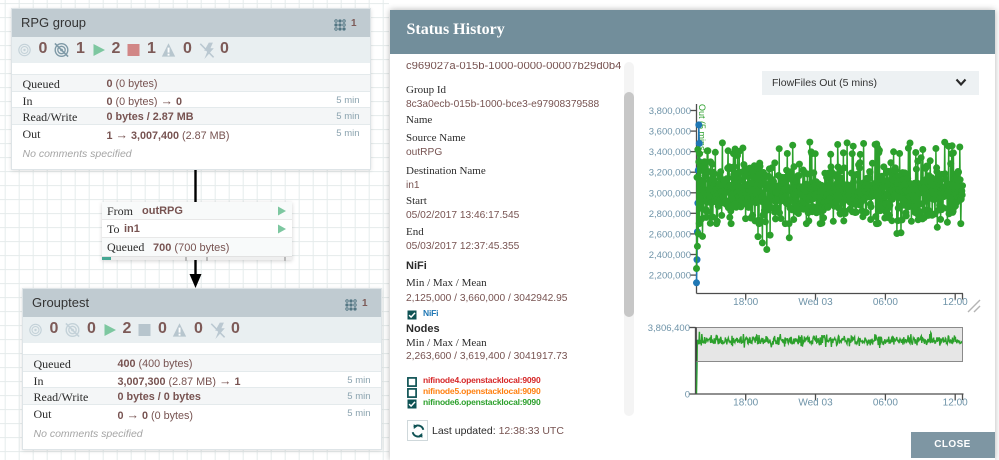  I want to click on svg-text: 3,806,400, so click(669, 328).